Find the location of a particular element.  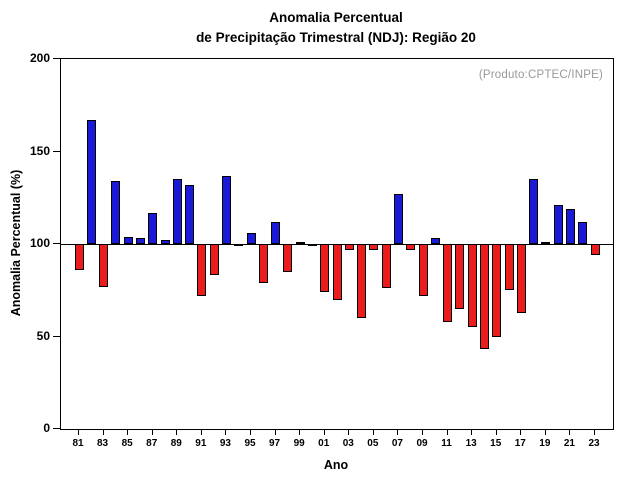

y-tick-label: 50 is located at coordinates (43, 335).